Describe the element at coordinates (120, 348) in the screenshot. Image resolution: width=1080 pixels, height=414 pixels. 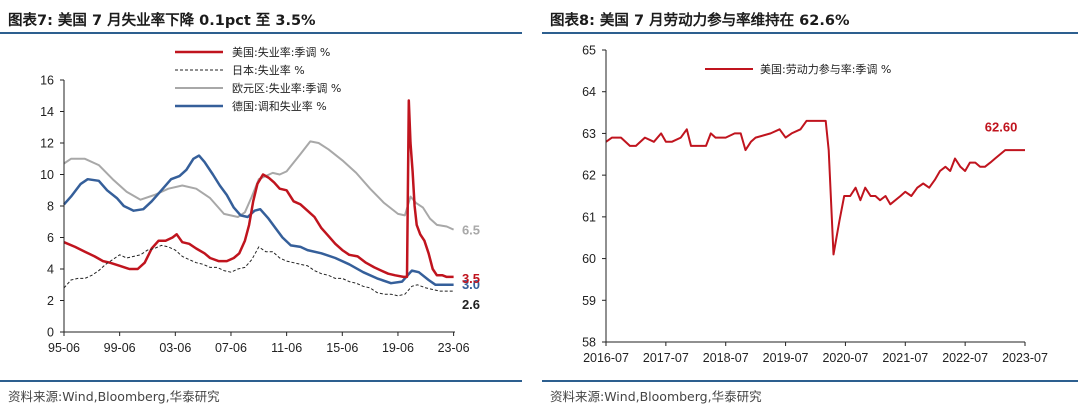
I see `left-x-tick-label: 99-06` at that location.